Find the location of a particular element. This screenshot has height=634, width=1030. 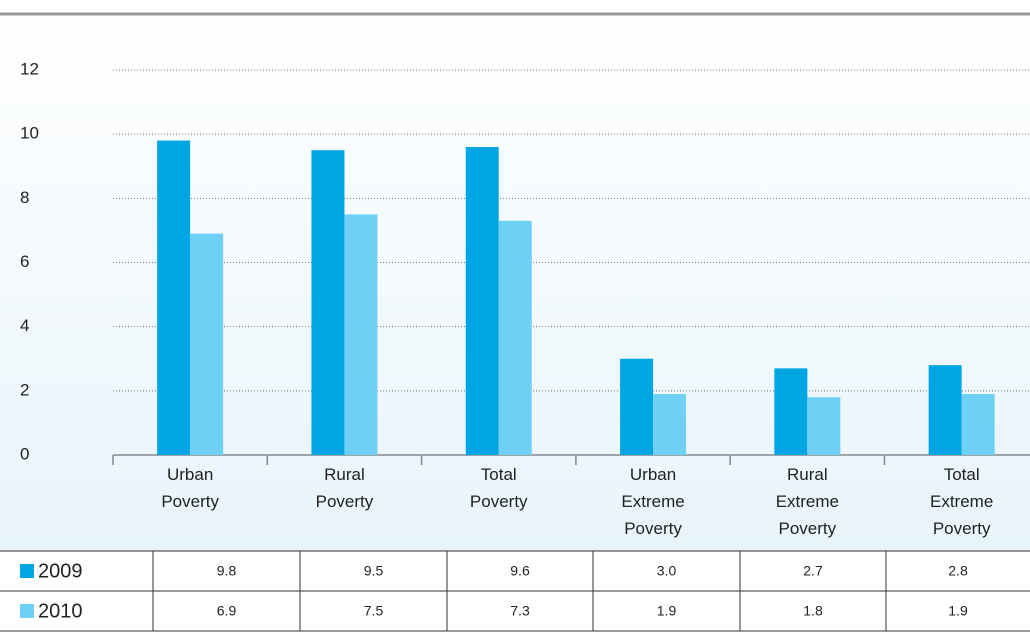

table-cell: 9.6 is located at coordinates (520, 571).